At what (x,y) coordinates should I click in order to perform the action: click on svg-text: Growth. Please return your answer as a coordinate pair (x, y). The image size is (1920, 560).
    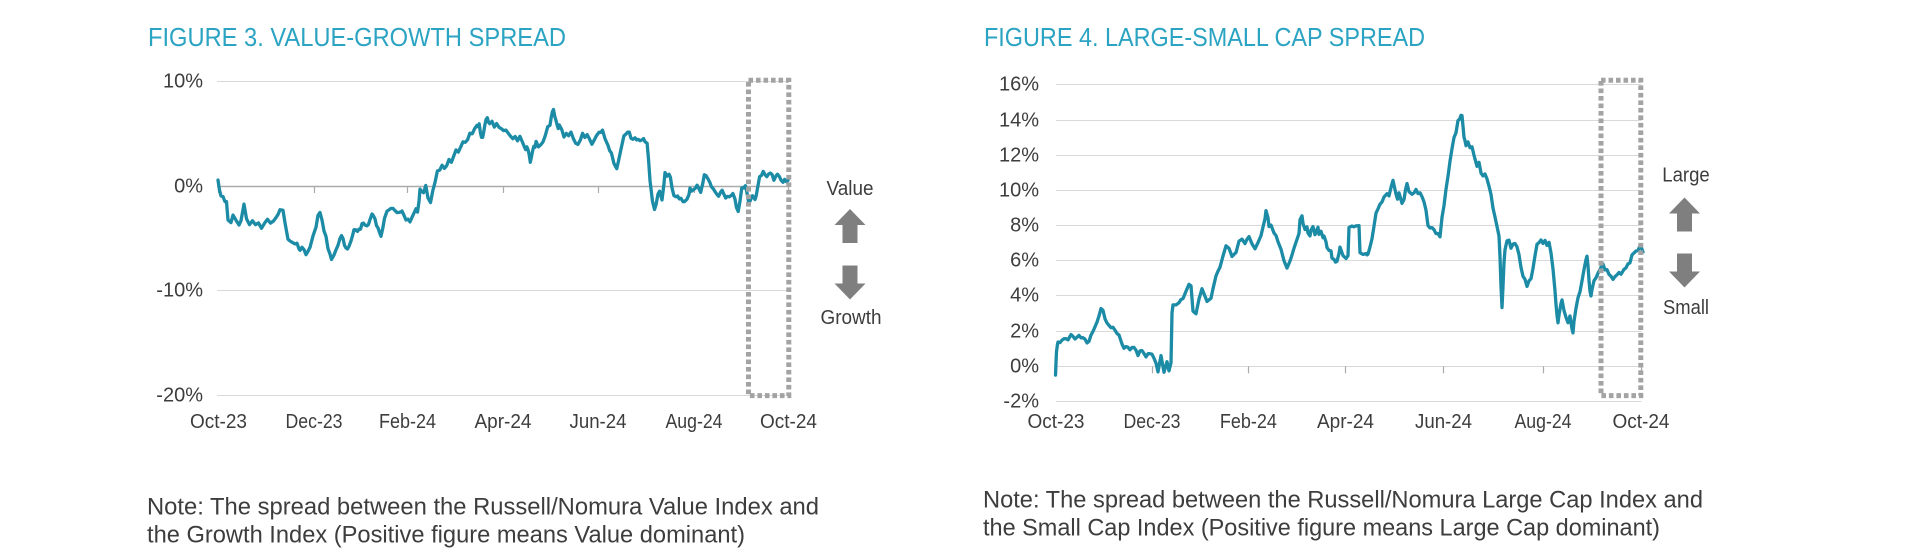
    Looking at the image, I should click on (851, 318).